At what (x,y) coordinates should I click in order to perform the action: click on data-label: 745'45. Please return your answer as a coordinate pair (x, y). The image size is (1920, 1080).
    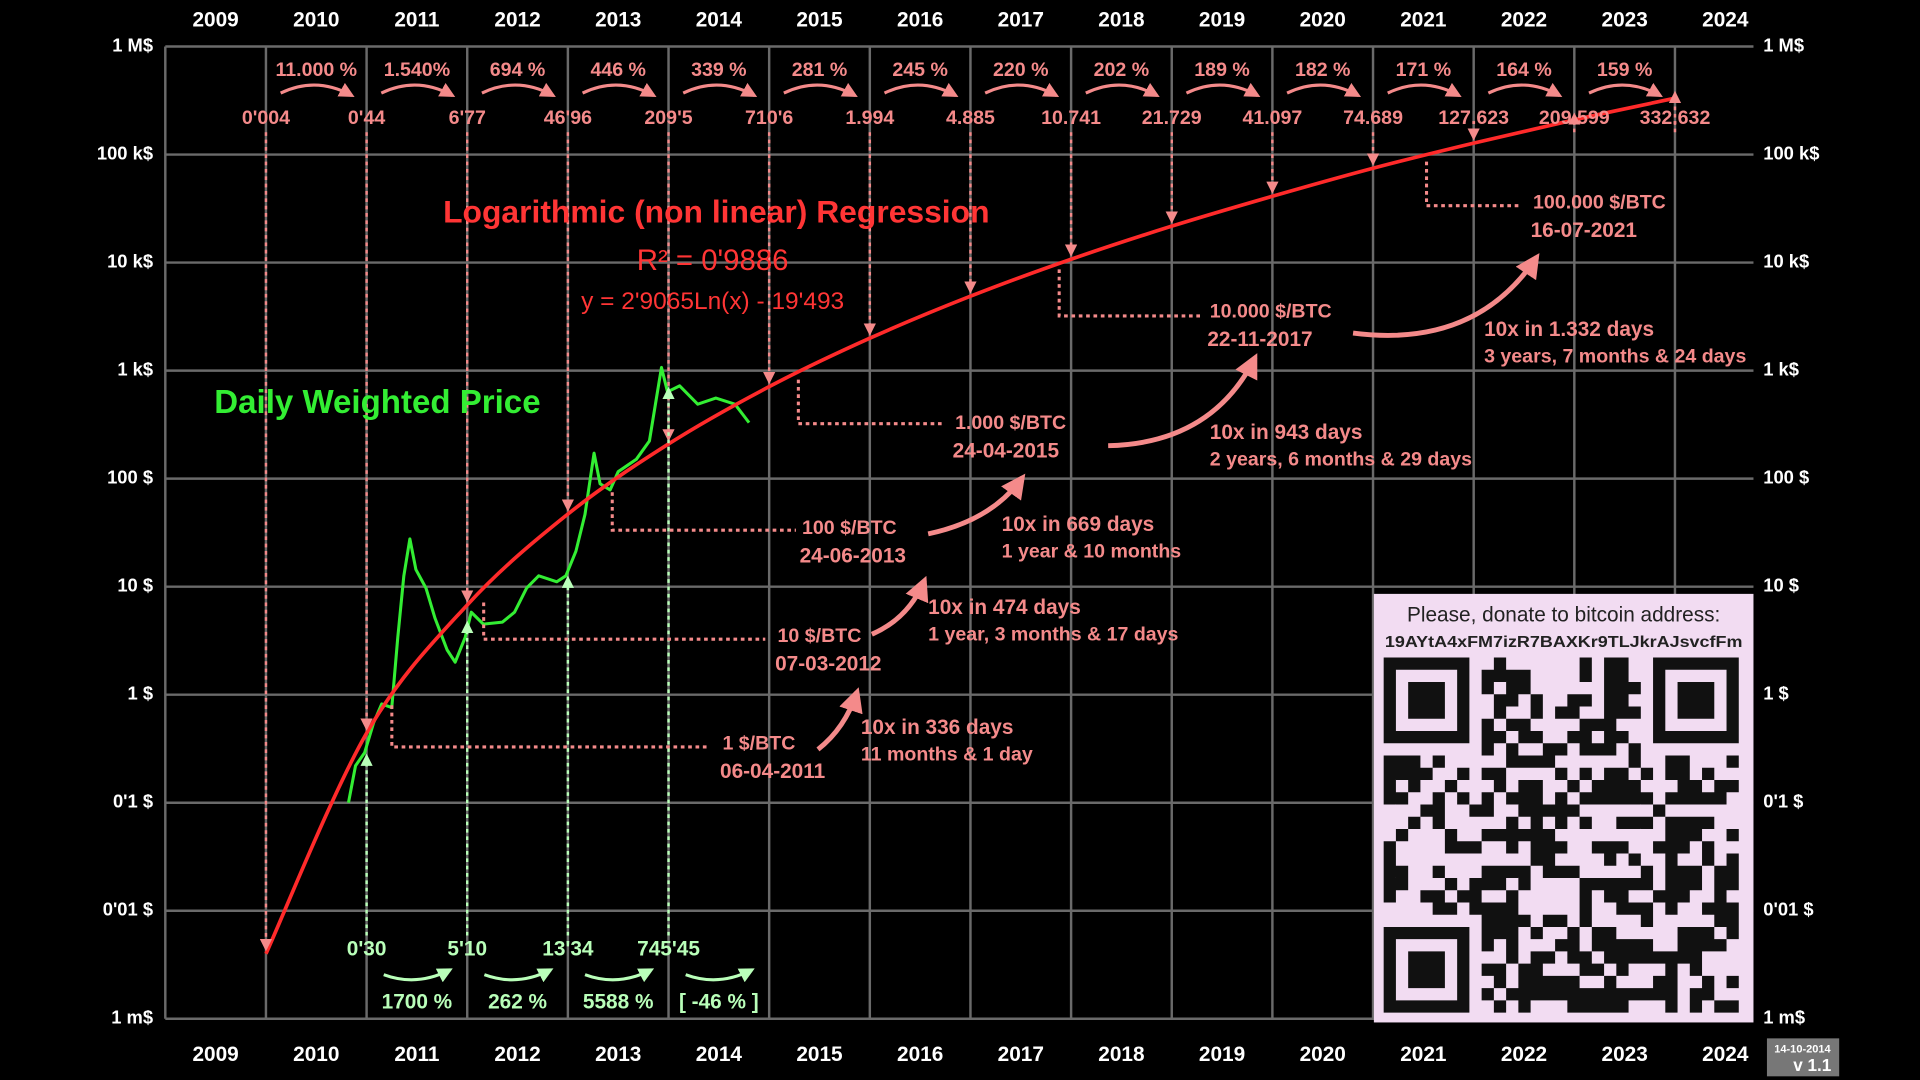
    Looking at the image, I should click on (668, 949).